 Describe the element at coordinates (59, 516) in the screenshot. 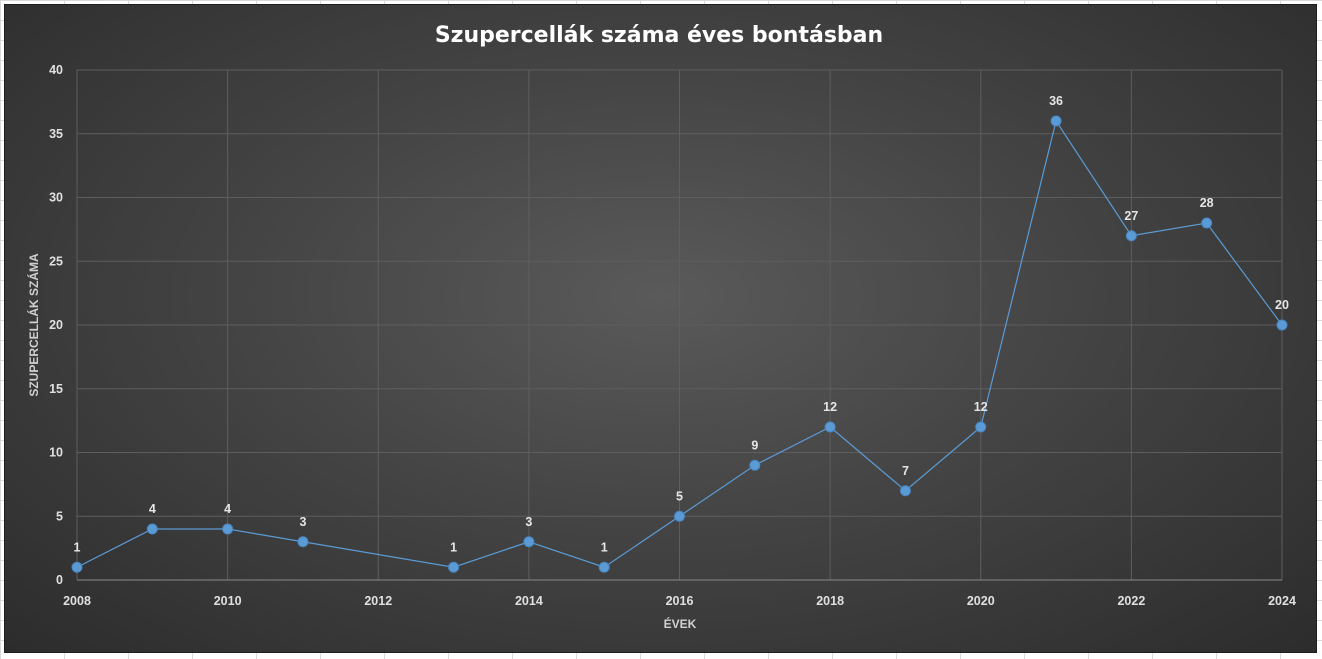

I see `y-tick-label: 5` at that location.